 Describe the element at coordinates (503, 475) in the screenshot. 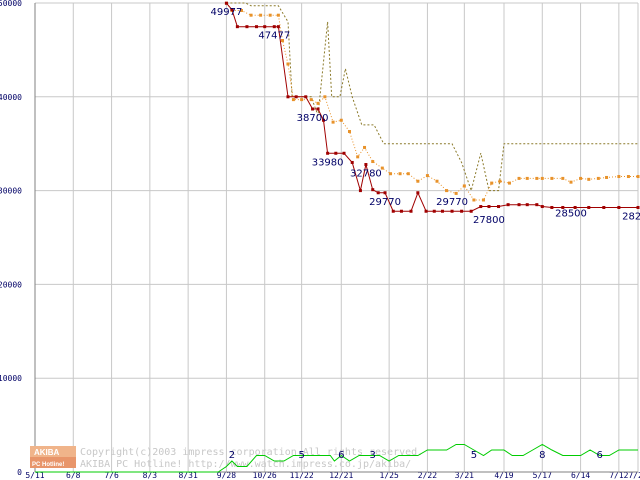

I see `x-tick-label: 4/19` at that location.